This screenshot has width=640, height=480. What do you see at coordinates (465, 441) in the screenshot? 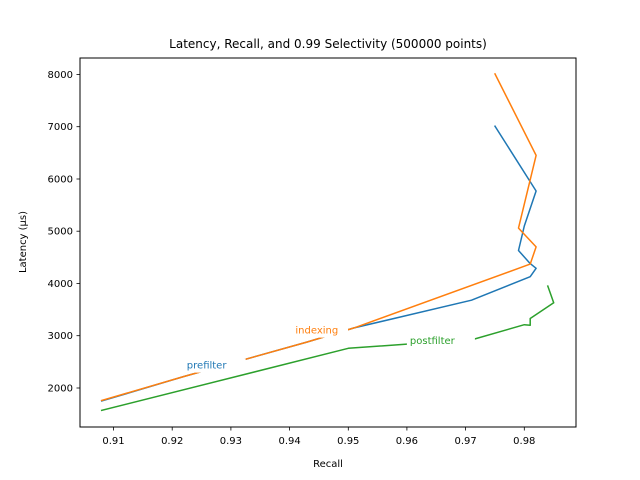
I see `x-tick-label: 0.97` at bounding box center [465, 441].